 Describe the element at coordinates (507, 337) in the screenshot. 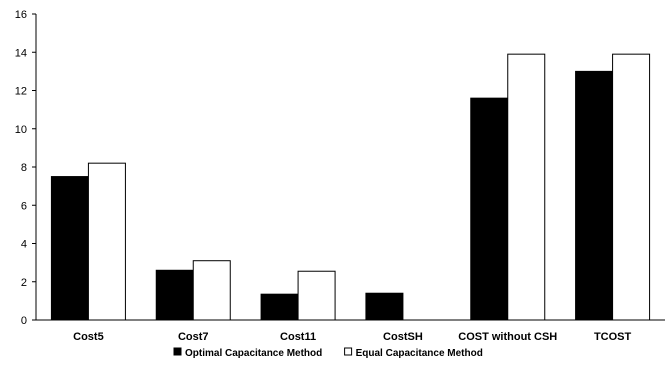

I see `x-tick-label: COST without CSH` at that location.